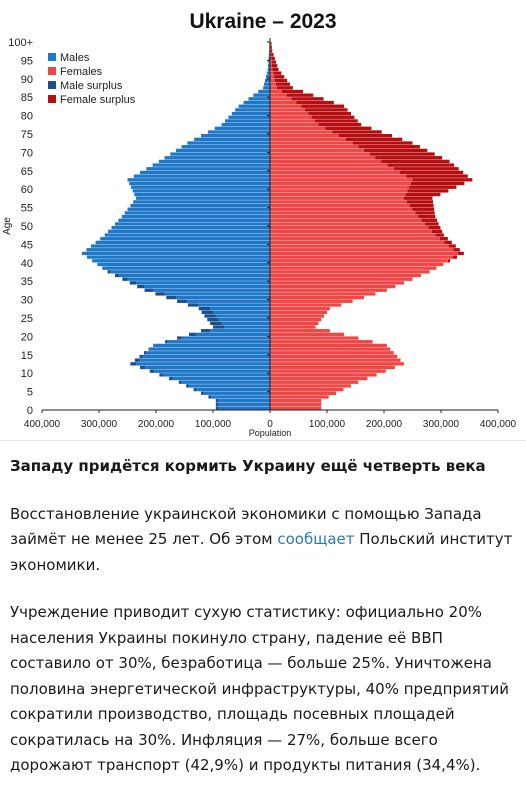 Image resolution: width=526 pixels, height=801 pixels. Describe the element at coordinates (27, 98) in the screenshot. I see `y-tick-label: 85` at that location.